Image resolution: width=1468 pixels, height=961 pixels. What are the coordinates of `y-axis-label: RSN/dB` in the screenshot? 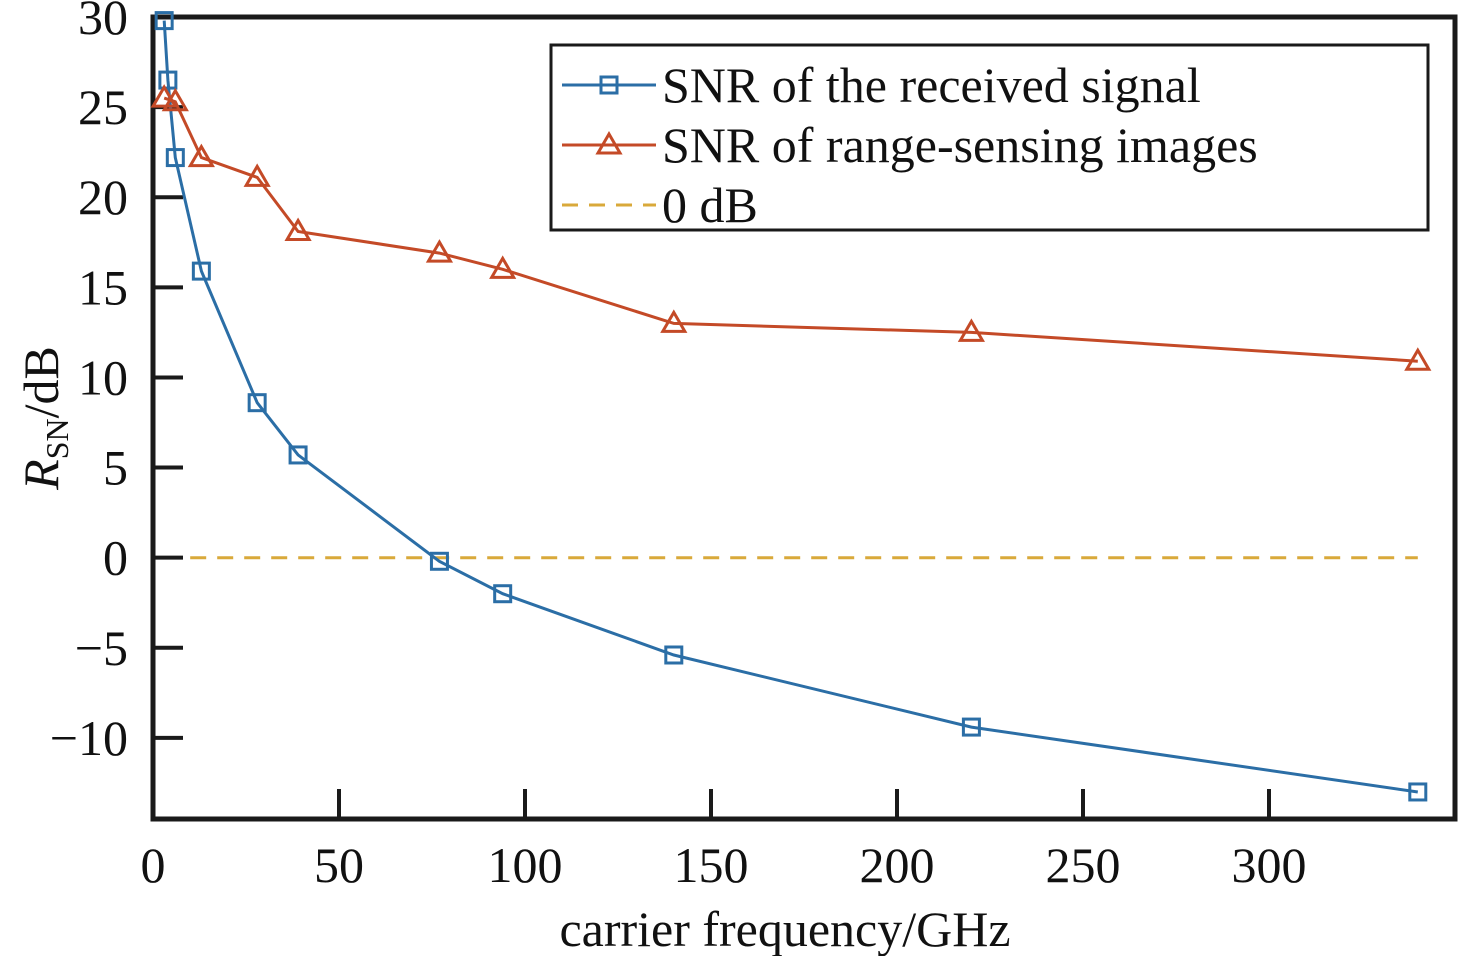 It's located at (44, 418).